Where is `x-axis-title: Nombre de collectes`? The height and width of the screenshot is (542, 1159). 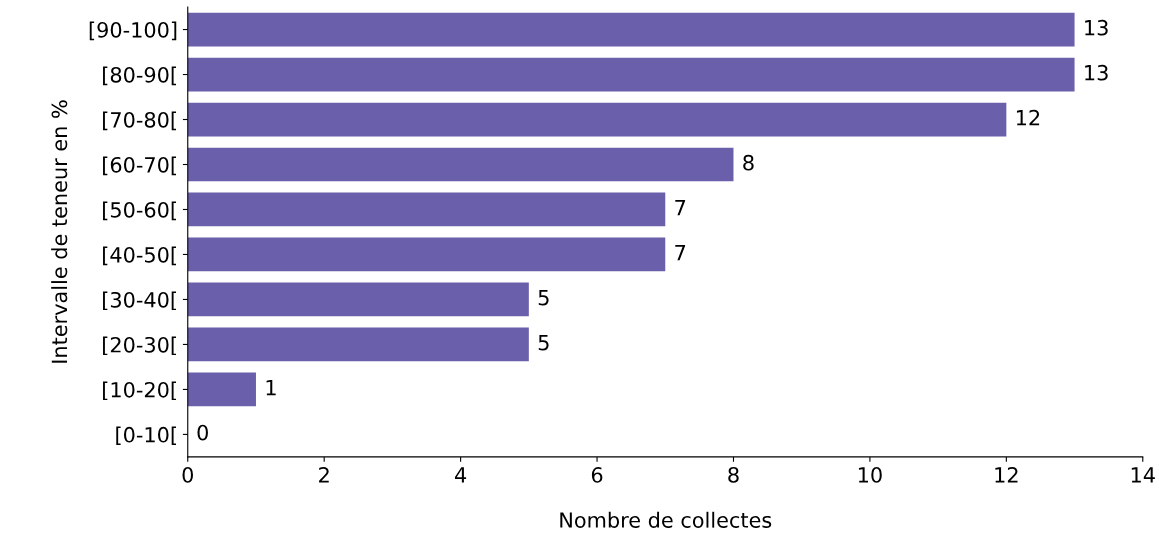 x-axis-title: Nombre de collectes is located at coordinates (666, 519).